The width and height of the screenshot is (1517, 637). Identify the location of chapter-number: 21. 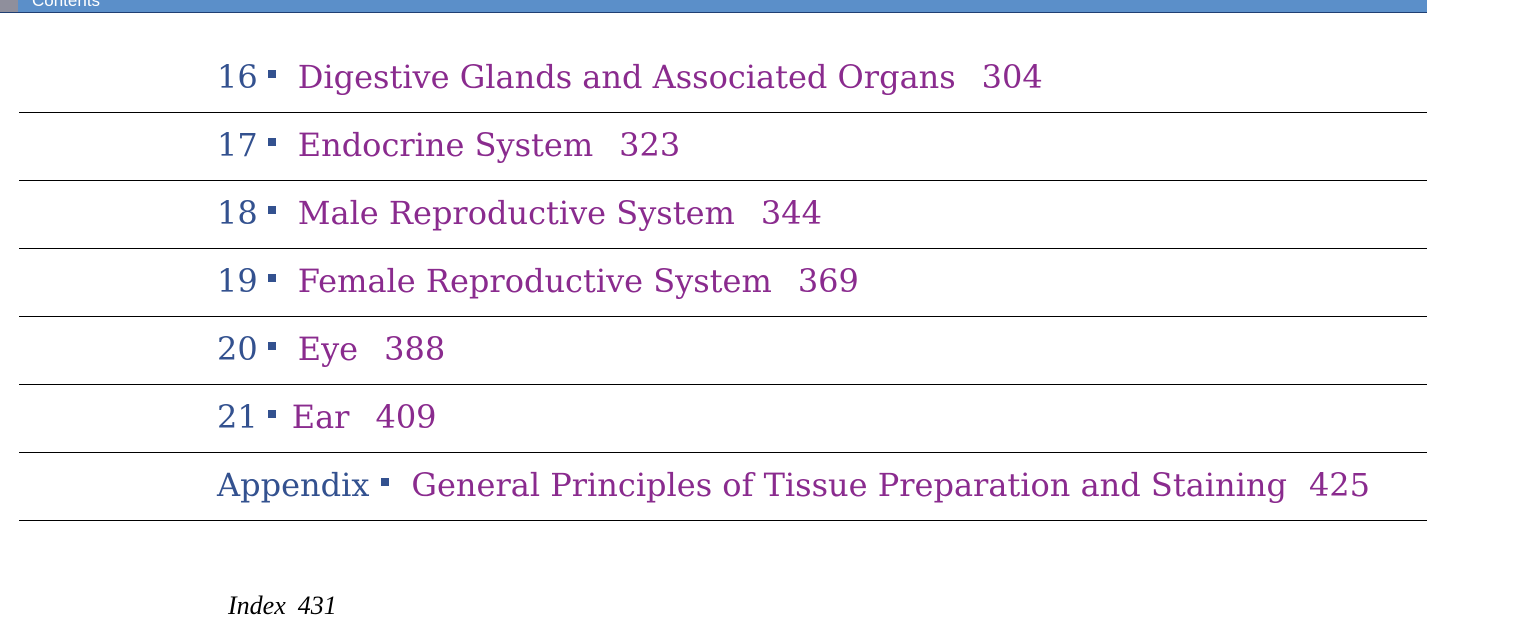
(237, 417).